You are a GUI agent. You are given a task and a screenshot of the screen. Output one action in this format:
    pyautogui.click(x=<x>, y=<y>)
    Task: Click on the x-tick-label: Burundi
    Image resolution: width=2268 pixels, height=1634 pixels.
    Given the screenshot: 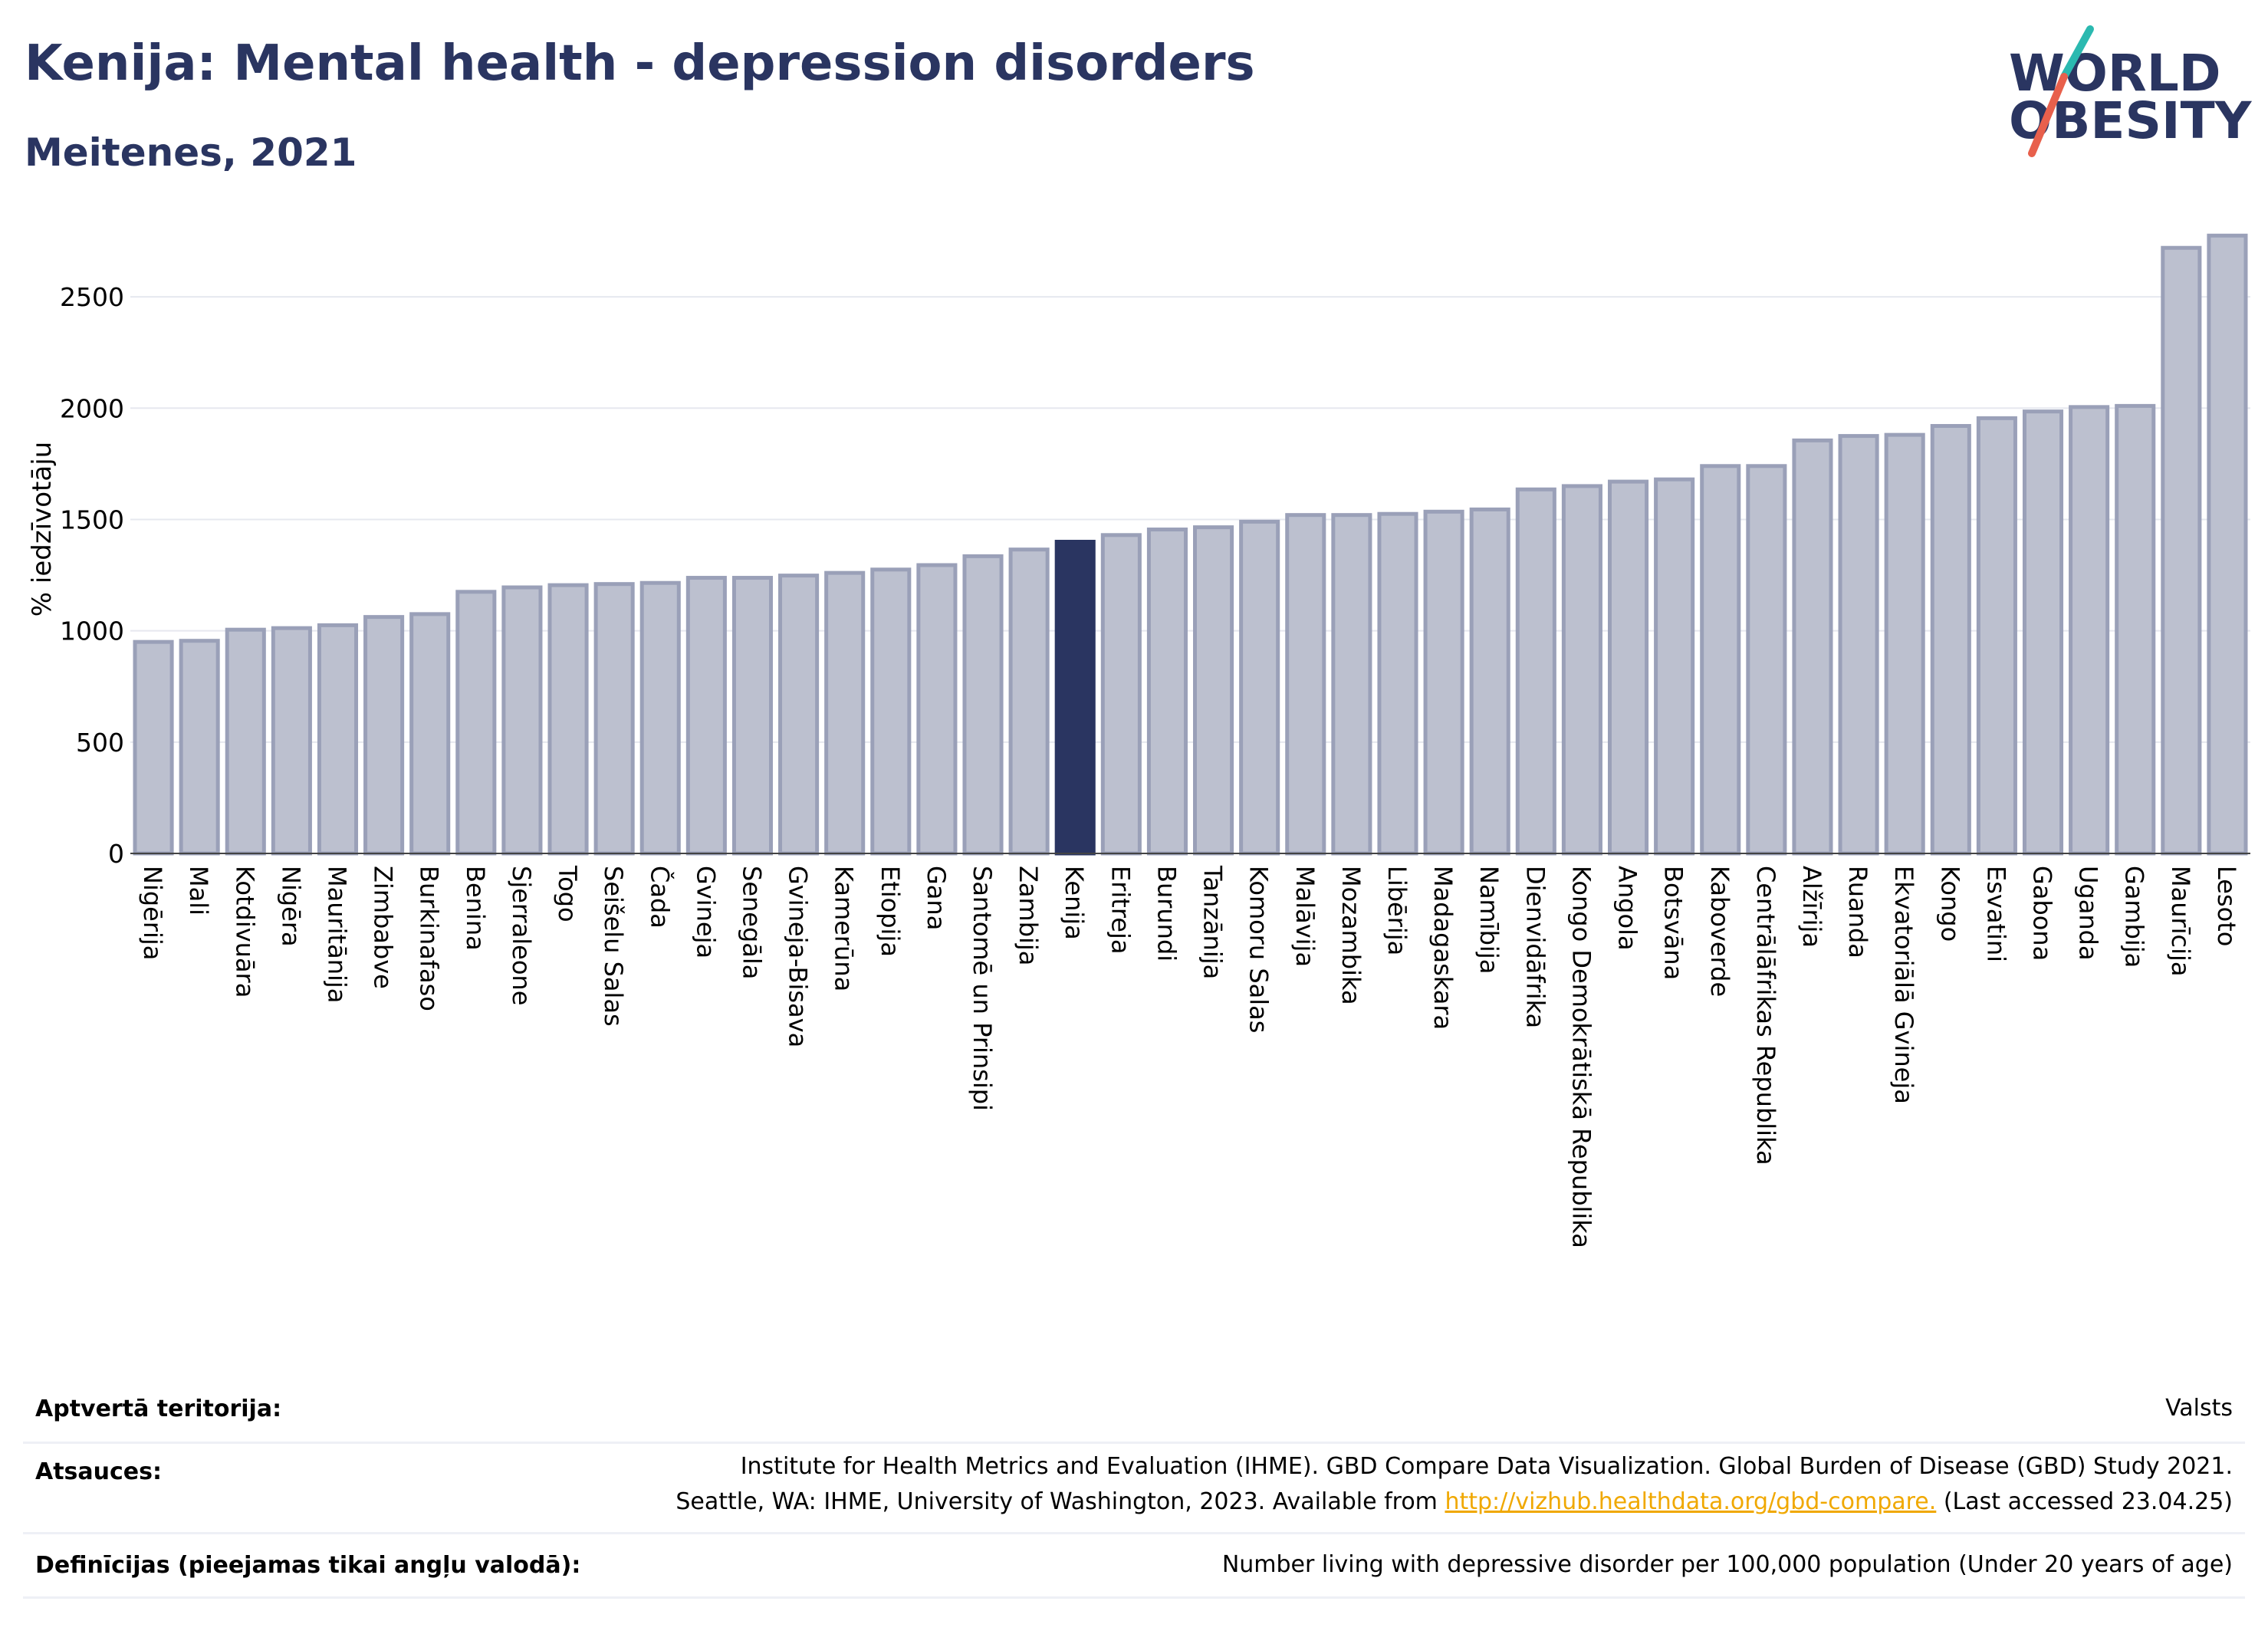 What is the action you would take?
    pyautogui.click(x=1166, y=914)
    